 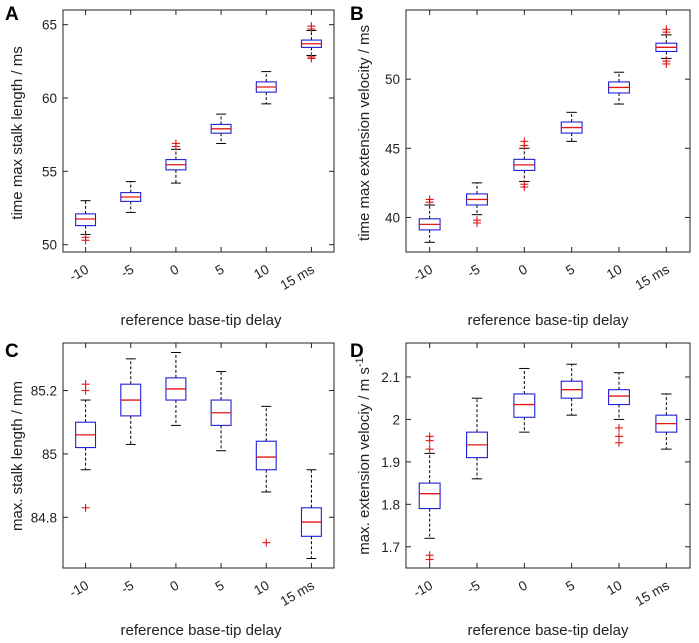 I want to click on panel-letter: D, so click(x=357, y=351).